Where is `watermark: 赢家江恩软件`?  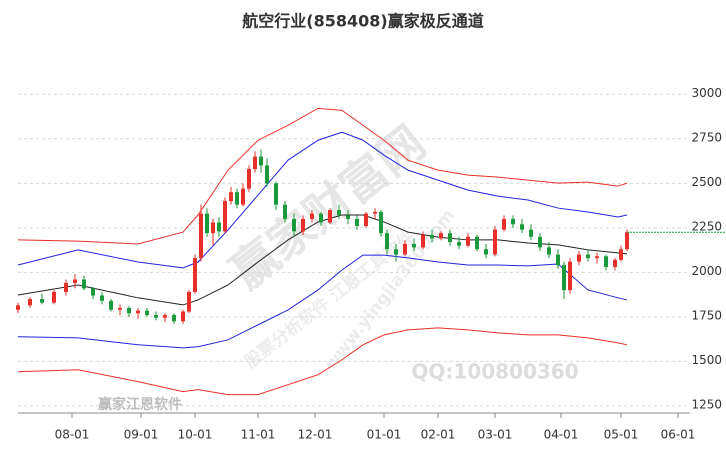
watermark: 赢家江恩软件 is located at coordinates (140, 404).